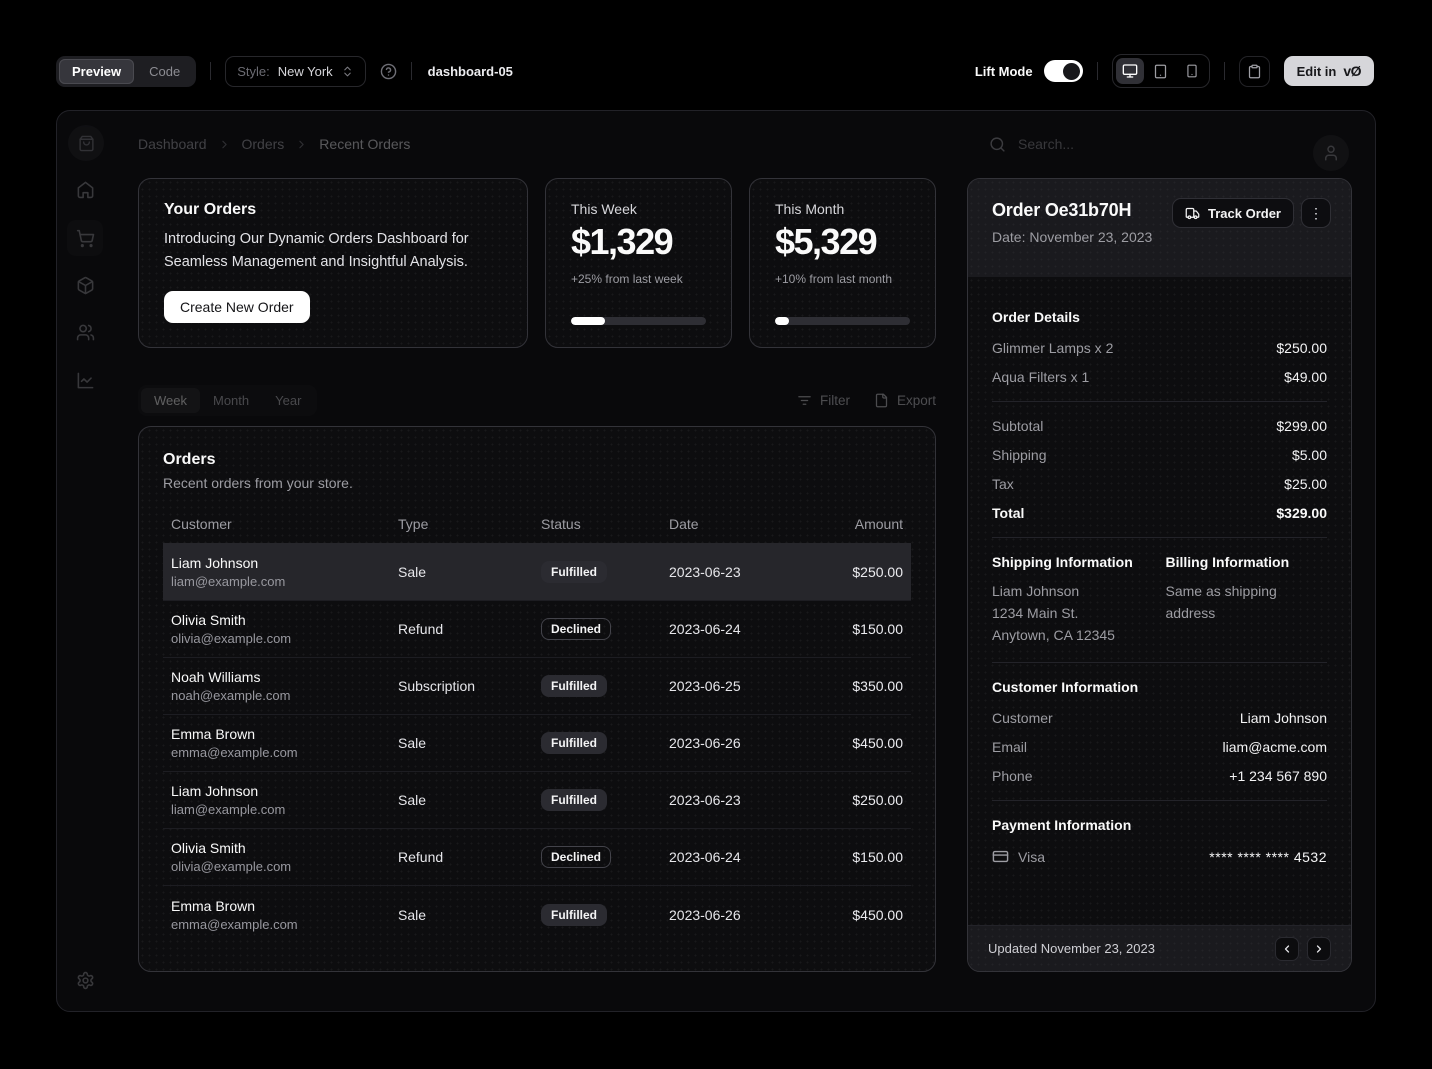  Describe the element at coordinates (1328, 71) in the screenshot. I see `edit-in-v0-button: Edit in vØ` at that location.